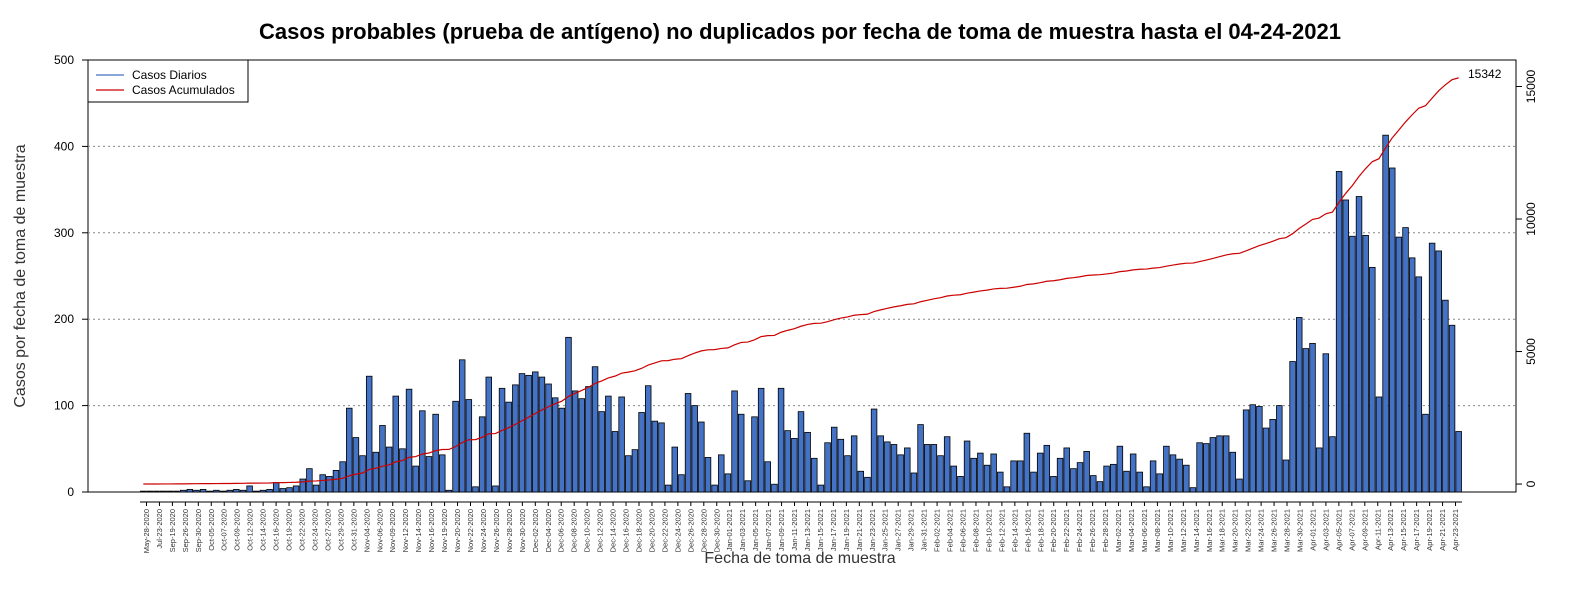 The image size is (1584, 593). I want to click on x-tick-label: Jan-17-2021, so click(833, 530).